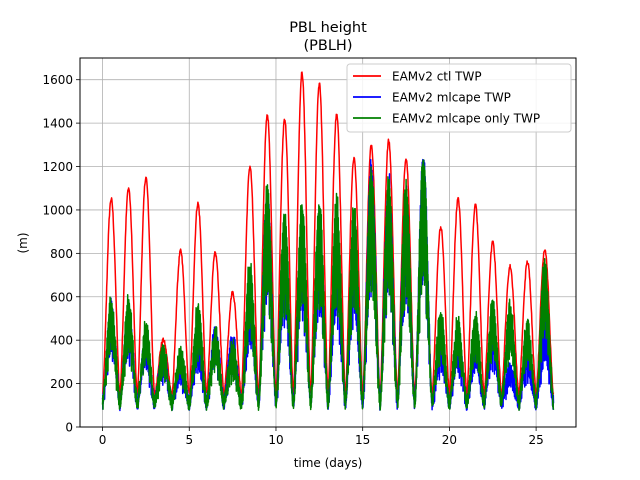 Image resolution: width=640 pixels, height=480 pixels. What do you see at coordinates (449, 440) in the screenshot?
I see `x-tick-label: 20` at bounding box center [449, 440].